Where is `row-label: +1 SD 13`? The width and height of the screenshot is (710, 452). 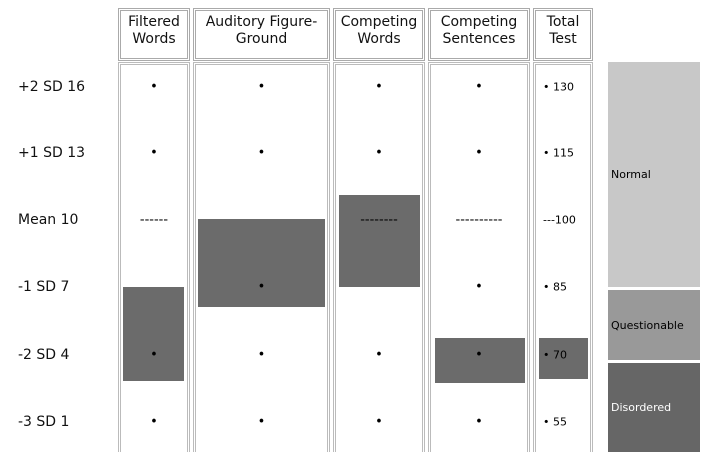
row-label: +1 SD 13 is located at coordinates (52, 153).